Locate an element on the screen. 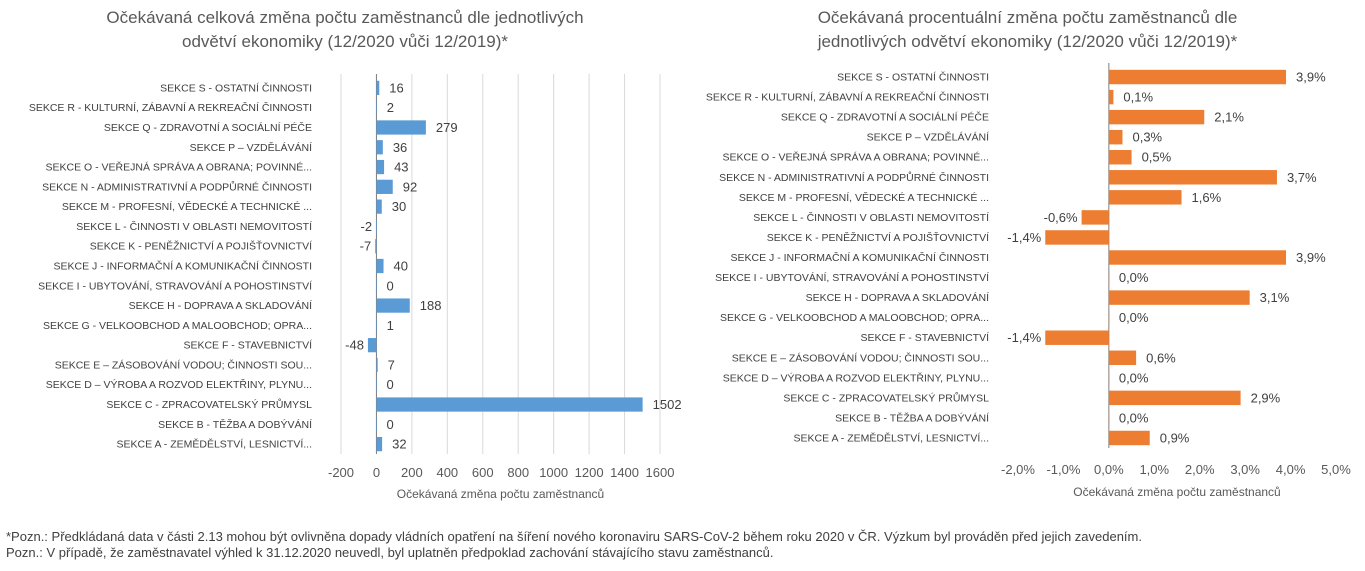 Image resolution: width=1365 pixels, height=571 pixels. data-label: 30 is located at coordinates (399, 206).